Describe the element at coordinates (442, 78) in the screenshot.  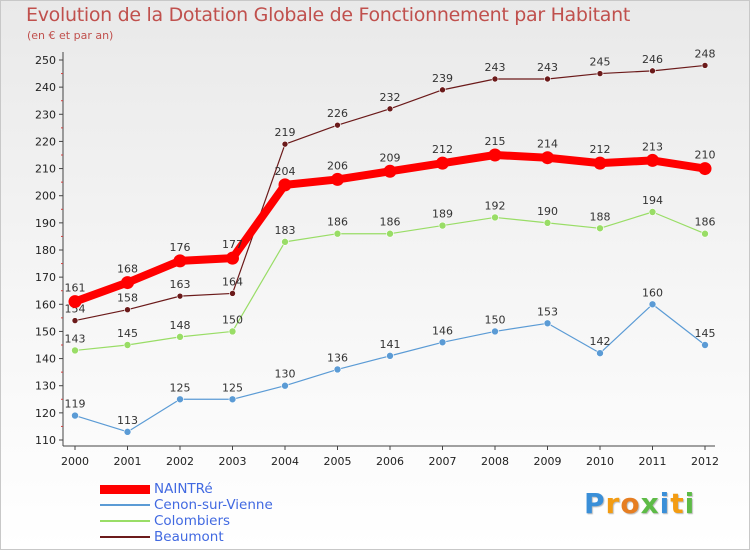
I see `data-label-beaumont: 239` at that location.